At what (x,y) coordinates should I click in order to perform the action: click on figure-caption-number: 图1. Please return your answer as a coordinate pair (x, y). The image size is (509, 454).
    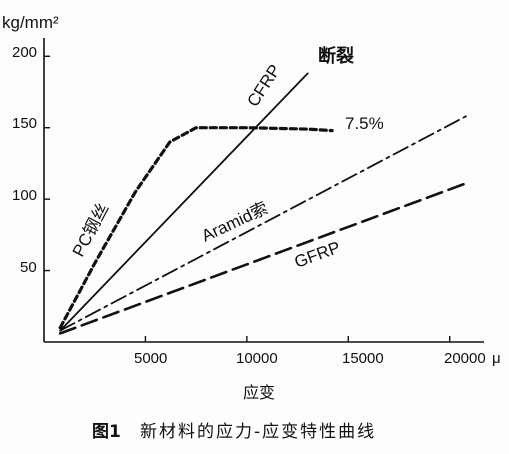
    Looking at the image, I should click on (106, 432).